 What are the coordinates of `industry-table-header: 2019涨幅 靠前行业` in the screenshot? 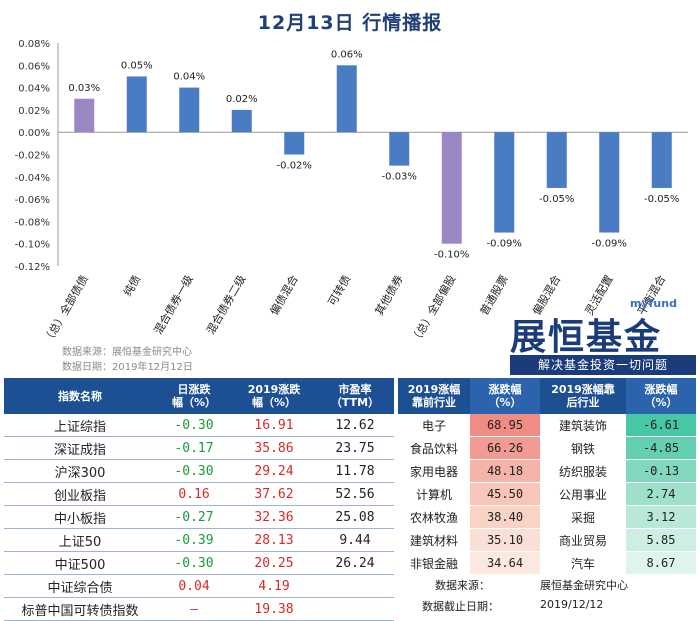 It's located at (434, 396).